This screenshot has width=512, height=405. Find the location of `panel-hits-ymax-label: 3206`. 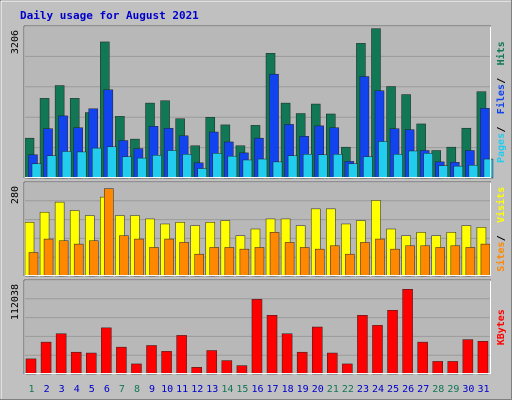

panel-hits-ymax-label: 3206 is located at coordinates (15, 42).